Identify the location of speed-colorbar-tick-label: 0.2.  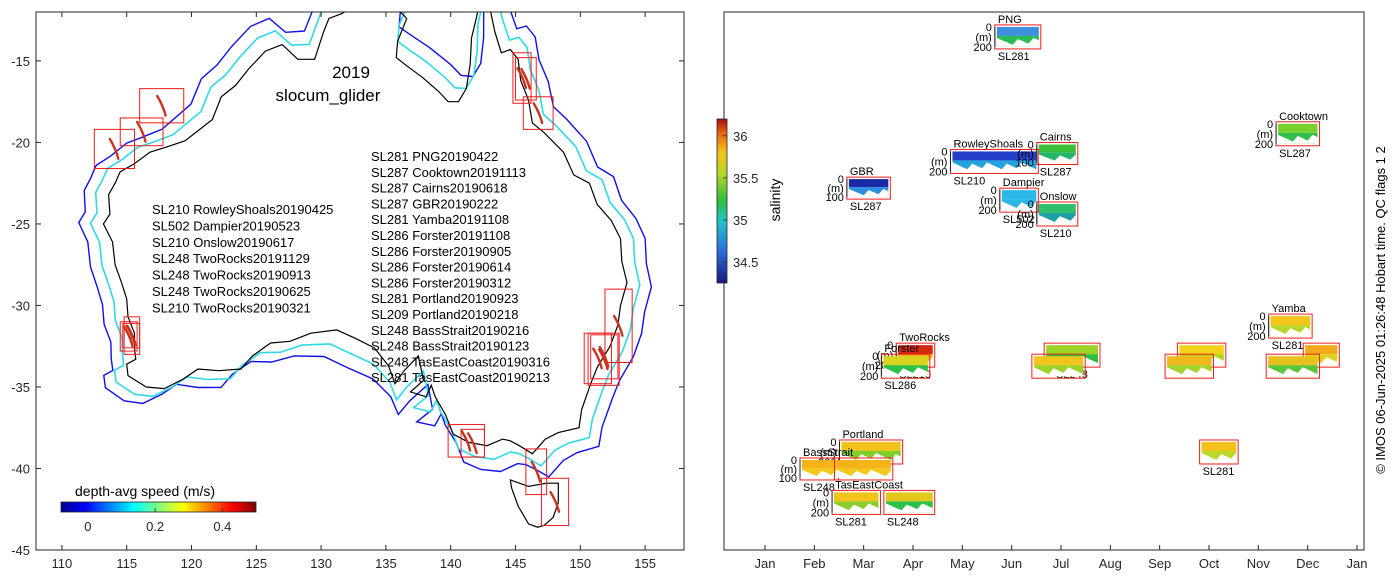
(155, 526).